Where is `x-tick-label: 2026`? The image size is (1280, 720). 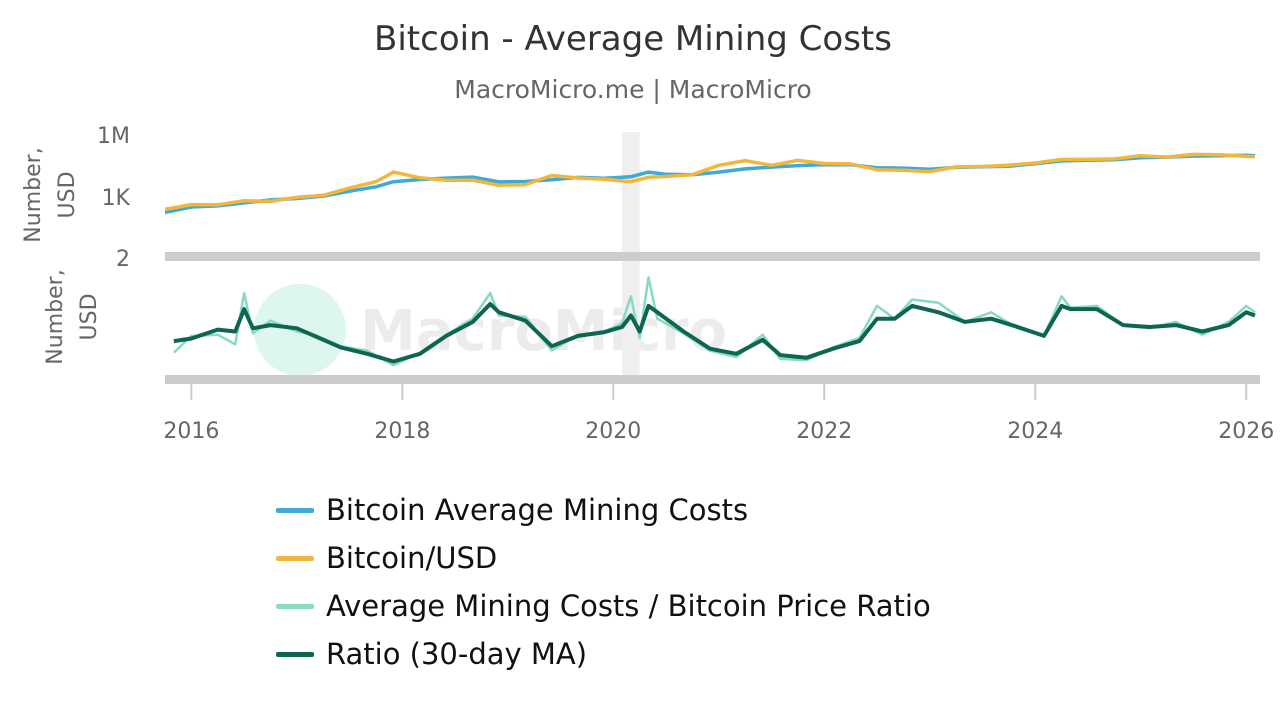
x-tick-label: 2026 is located at coordinates (1246, 431).